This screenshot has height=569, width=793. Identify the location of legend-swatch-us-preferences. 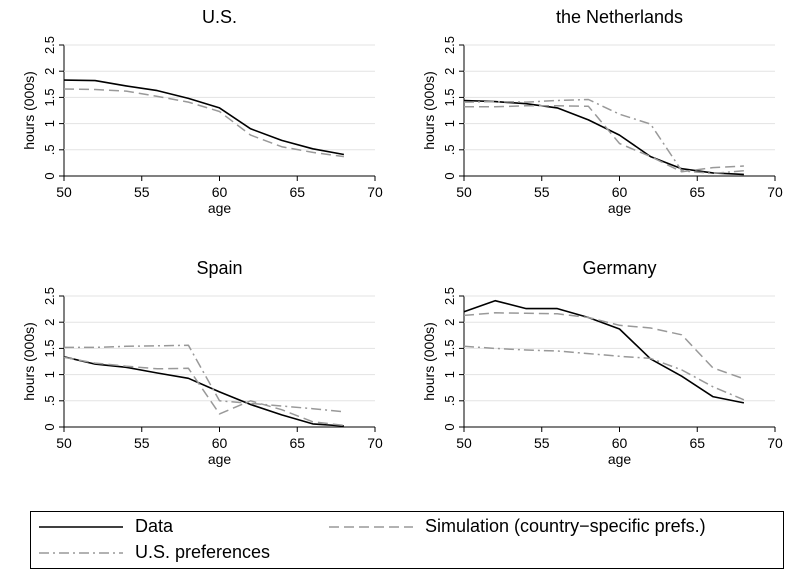
(81, 552).